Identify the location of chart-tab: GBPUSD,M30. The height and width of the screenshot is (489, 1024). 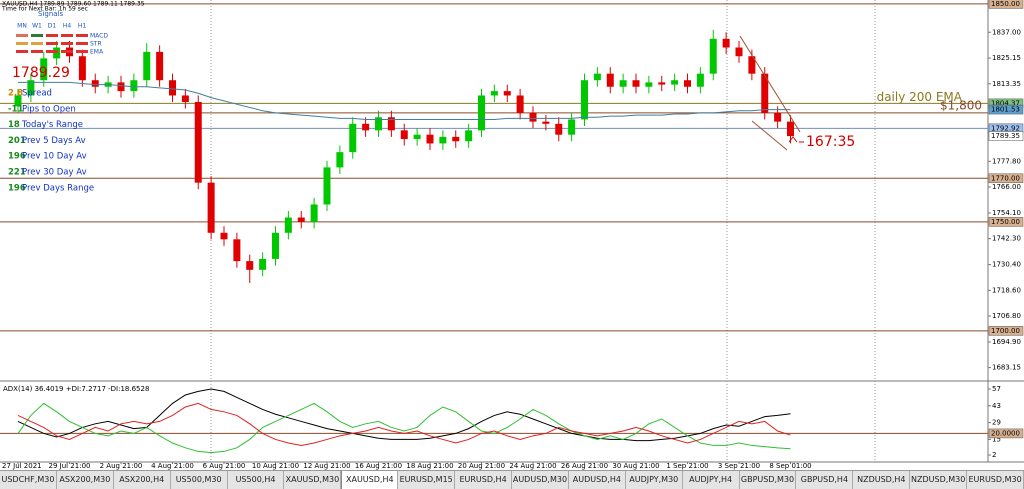
(768, 480).